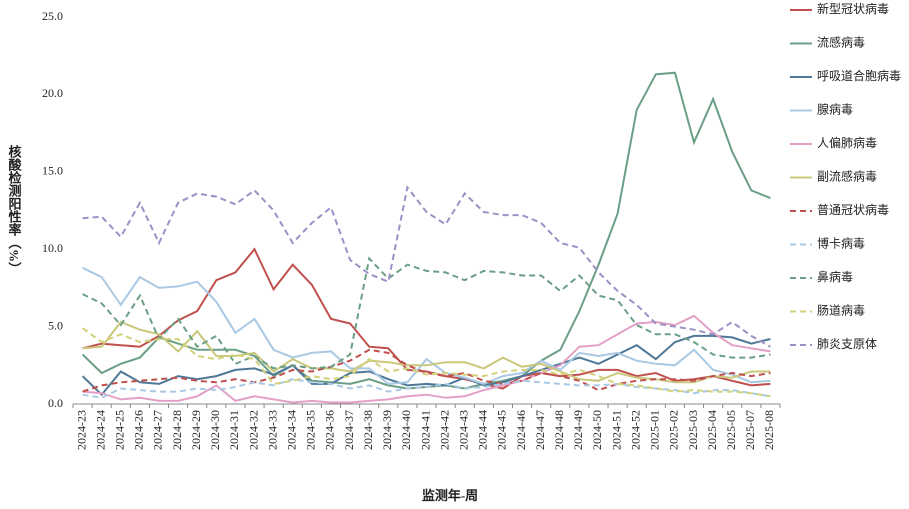  What do you see at coordinates (712, 430) in the screenshot?
I see `x-tick-label: 2025-04` at bounding box center [712, 430].